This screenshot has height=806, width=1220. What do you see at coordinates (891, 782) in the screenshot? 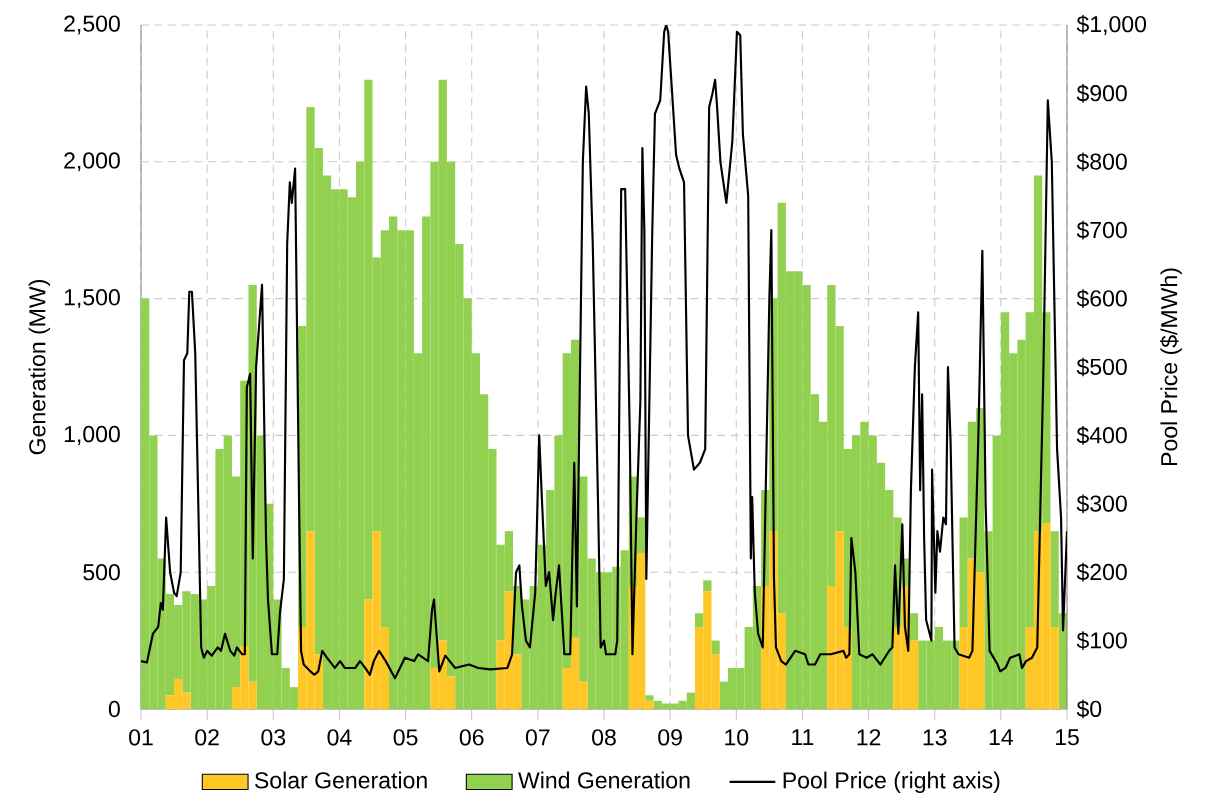
I see `legend-label: Pool Price (right axis)` at bounding box center [891, 782].